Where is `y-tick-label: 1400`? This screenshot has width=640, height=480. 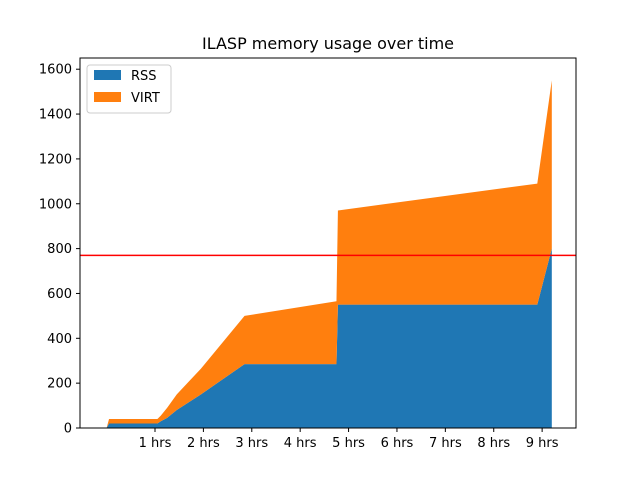 y-tick-label: 1400 is located at coordinates (55, 115).